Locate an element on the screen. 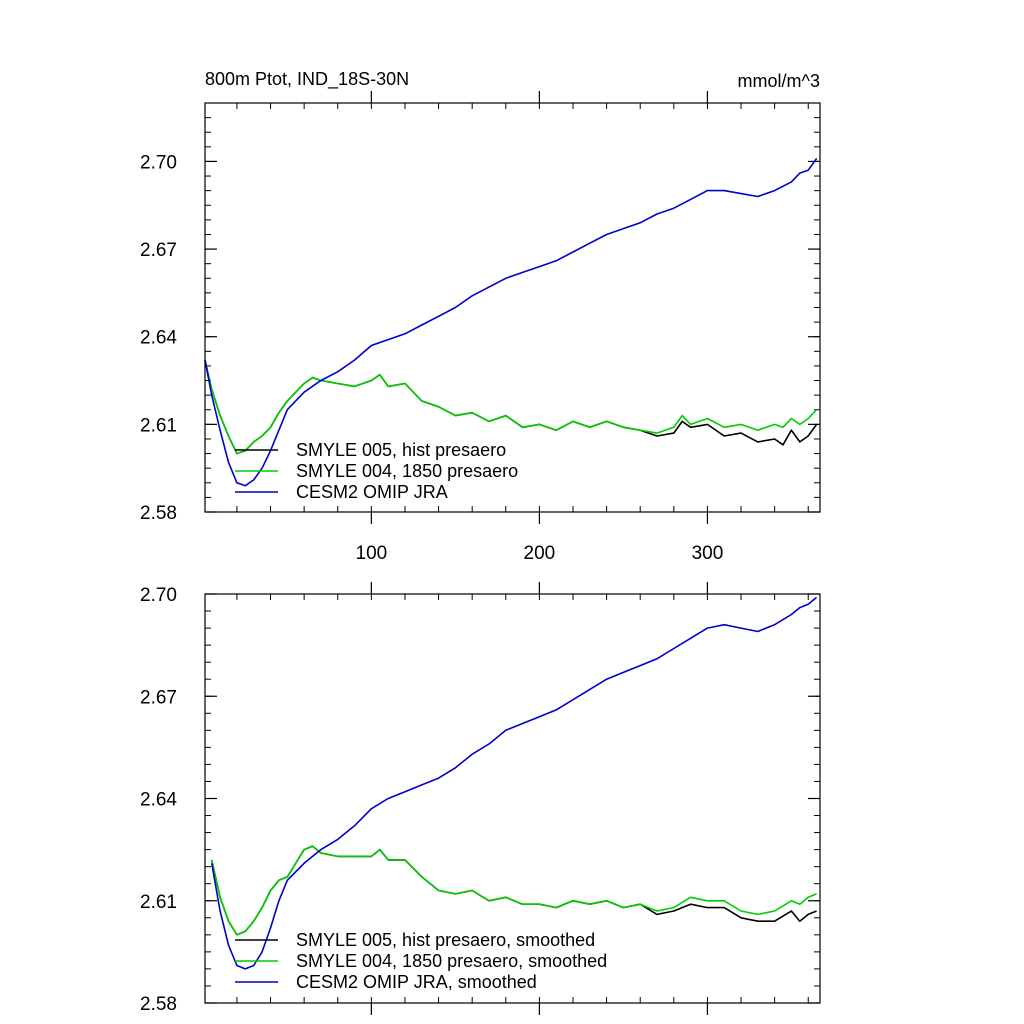 This screenshot has height=1024, width=1024. bottom-ytick-label: 2.61 is located at coordinates (158, 902).